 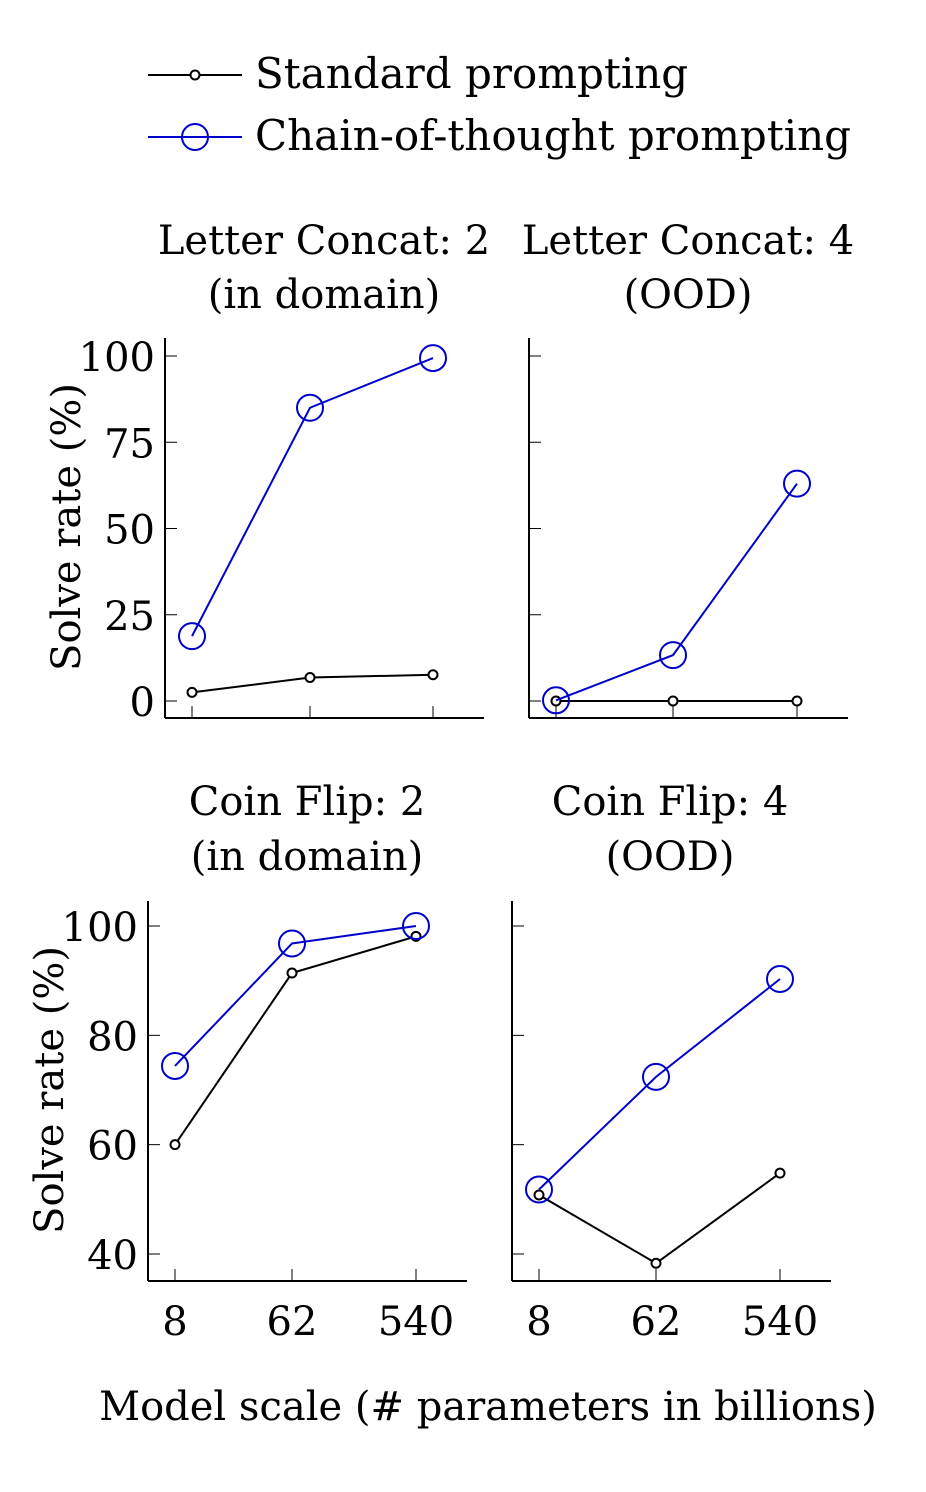 I want to click on y-tick-label: 80, so click(x=112, y=1037).